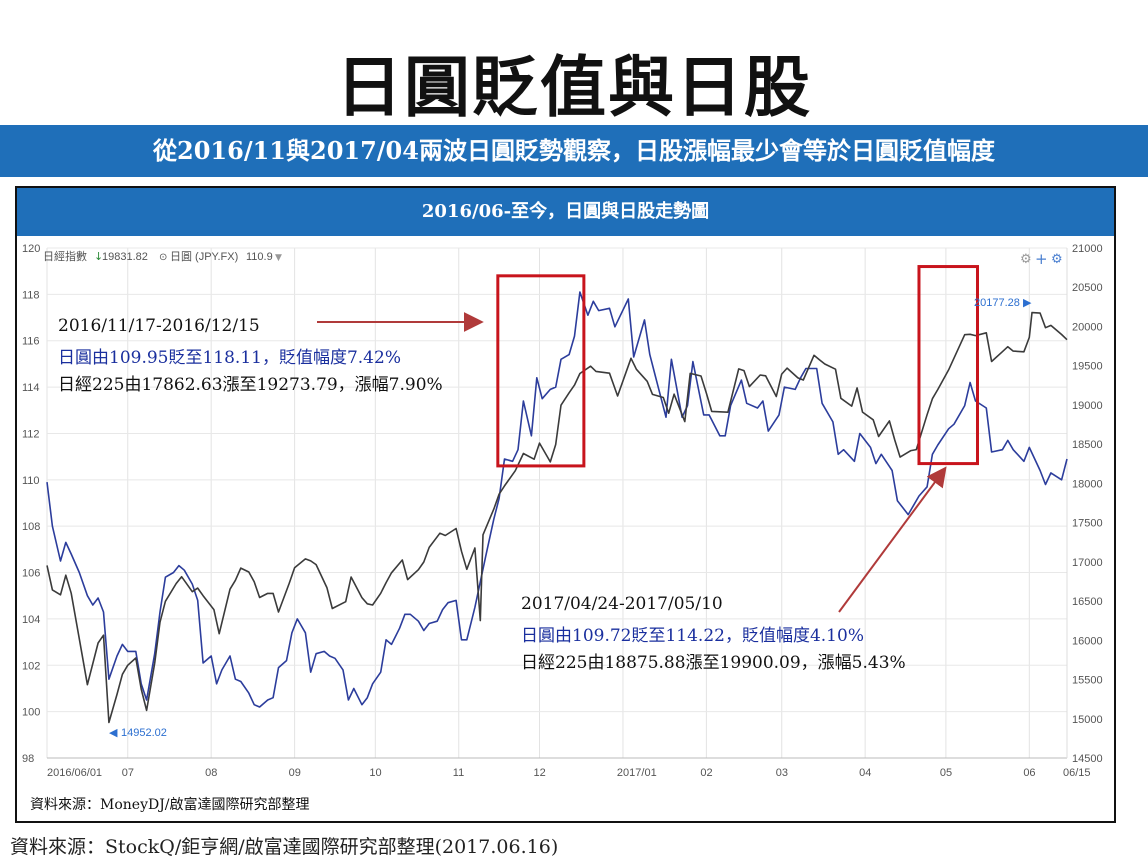 This screenshot has height=864, width=1148. I want to click on legend-yen-label: 日圓 (JPY.FX), so click(204, 256).